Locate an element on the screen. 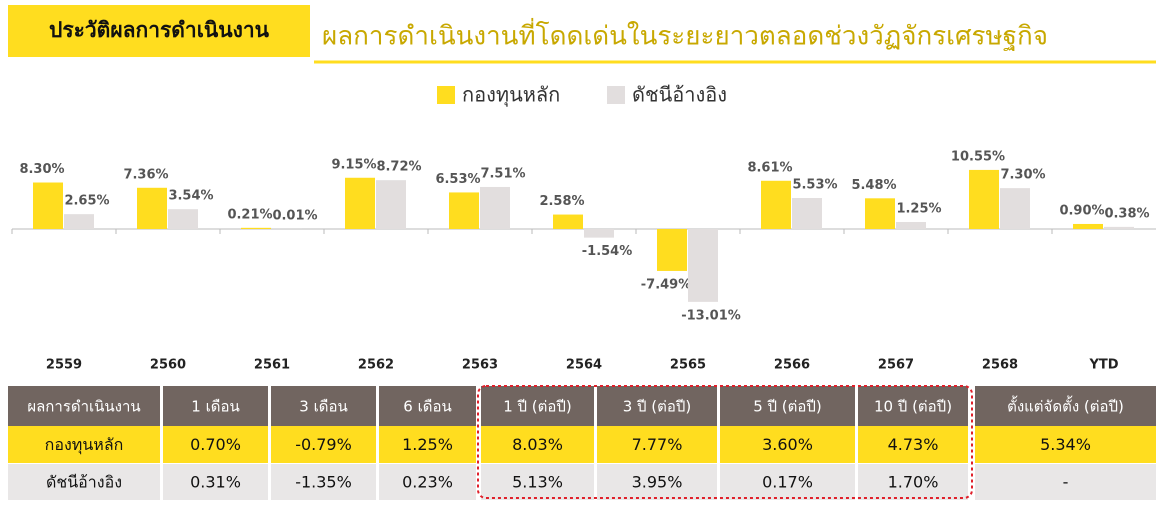 Image resolution: width=1156 pixels, height=508 pixels. value-label: 5.53% is located at coordinates (814, 185).